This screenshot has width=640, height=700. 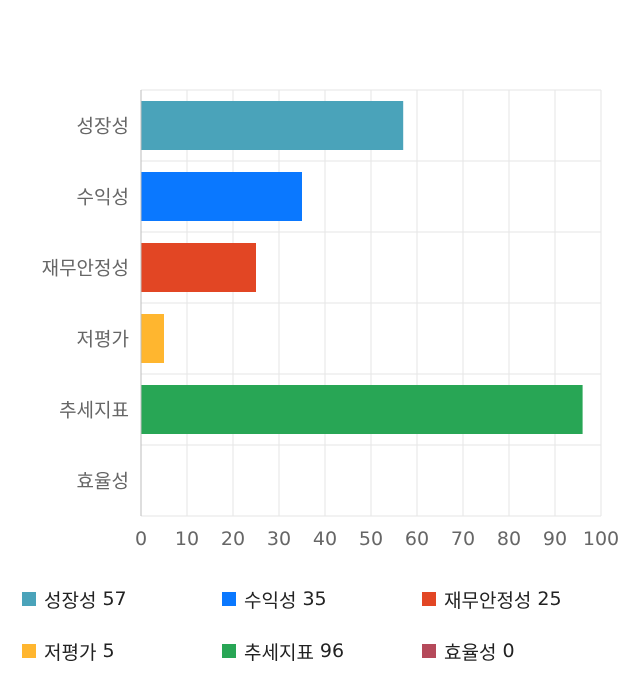 What do you see at coordinates (332, 651) in the screenshot?
I see `legend-value: 96` at bounding box center [332, 651].